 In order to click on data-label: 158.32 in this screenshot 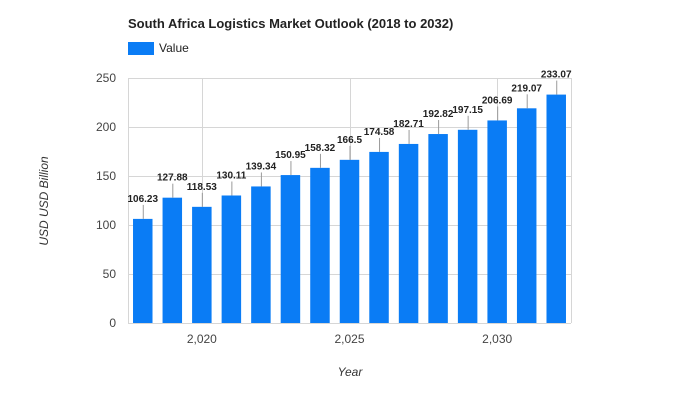, I will do `click(320, 148)`.